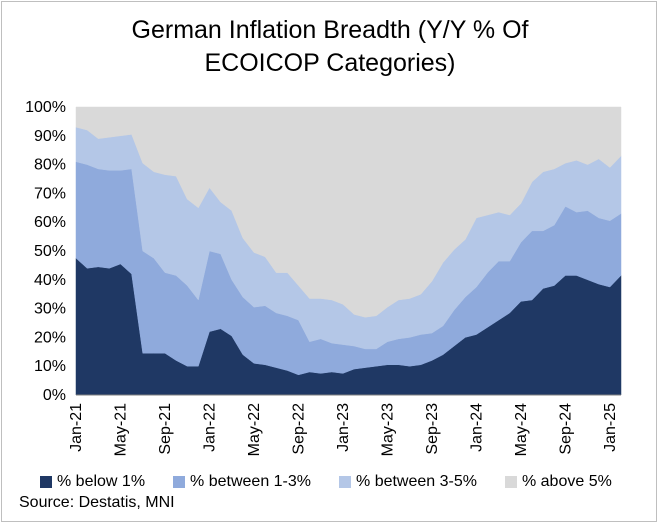 The width and height of the screenshot is (660, 525). Describe the element at coordinates (165, 429) in the screenshot. I see `x-tick-label: Sep-21` at that location.